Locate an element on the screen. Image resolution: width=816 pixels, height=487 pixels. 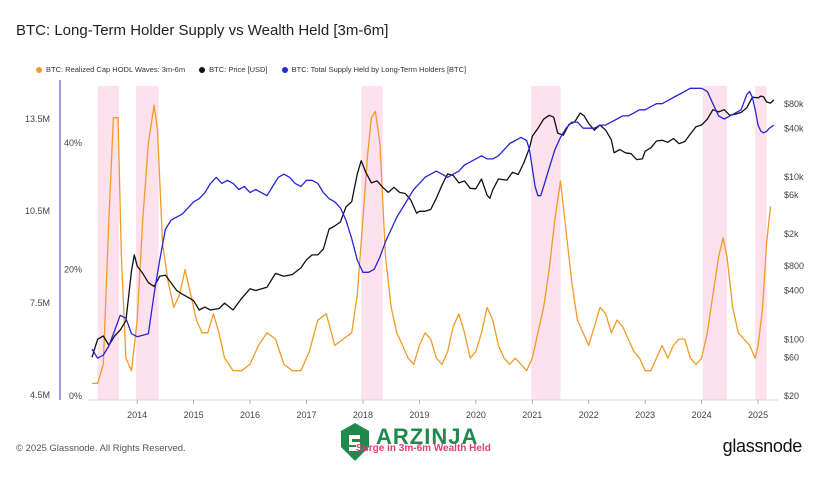
y-left-tick-label: 7.5M is located at coordinates (40, 303).